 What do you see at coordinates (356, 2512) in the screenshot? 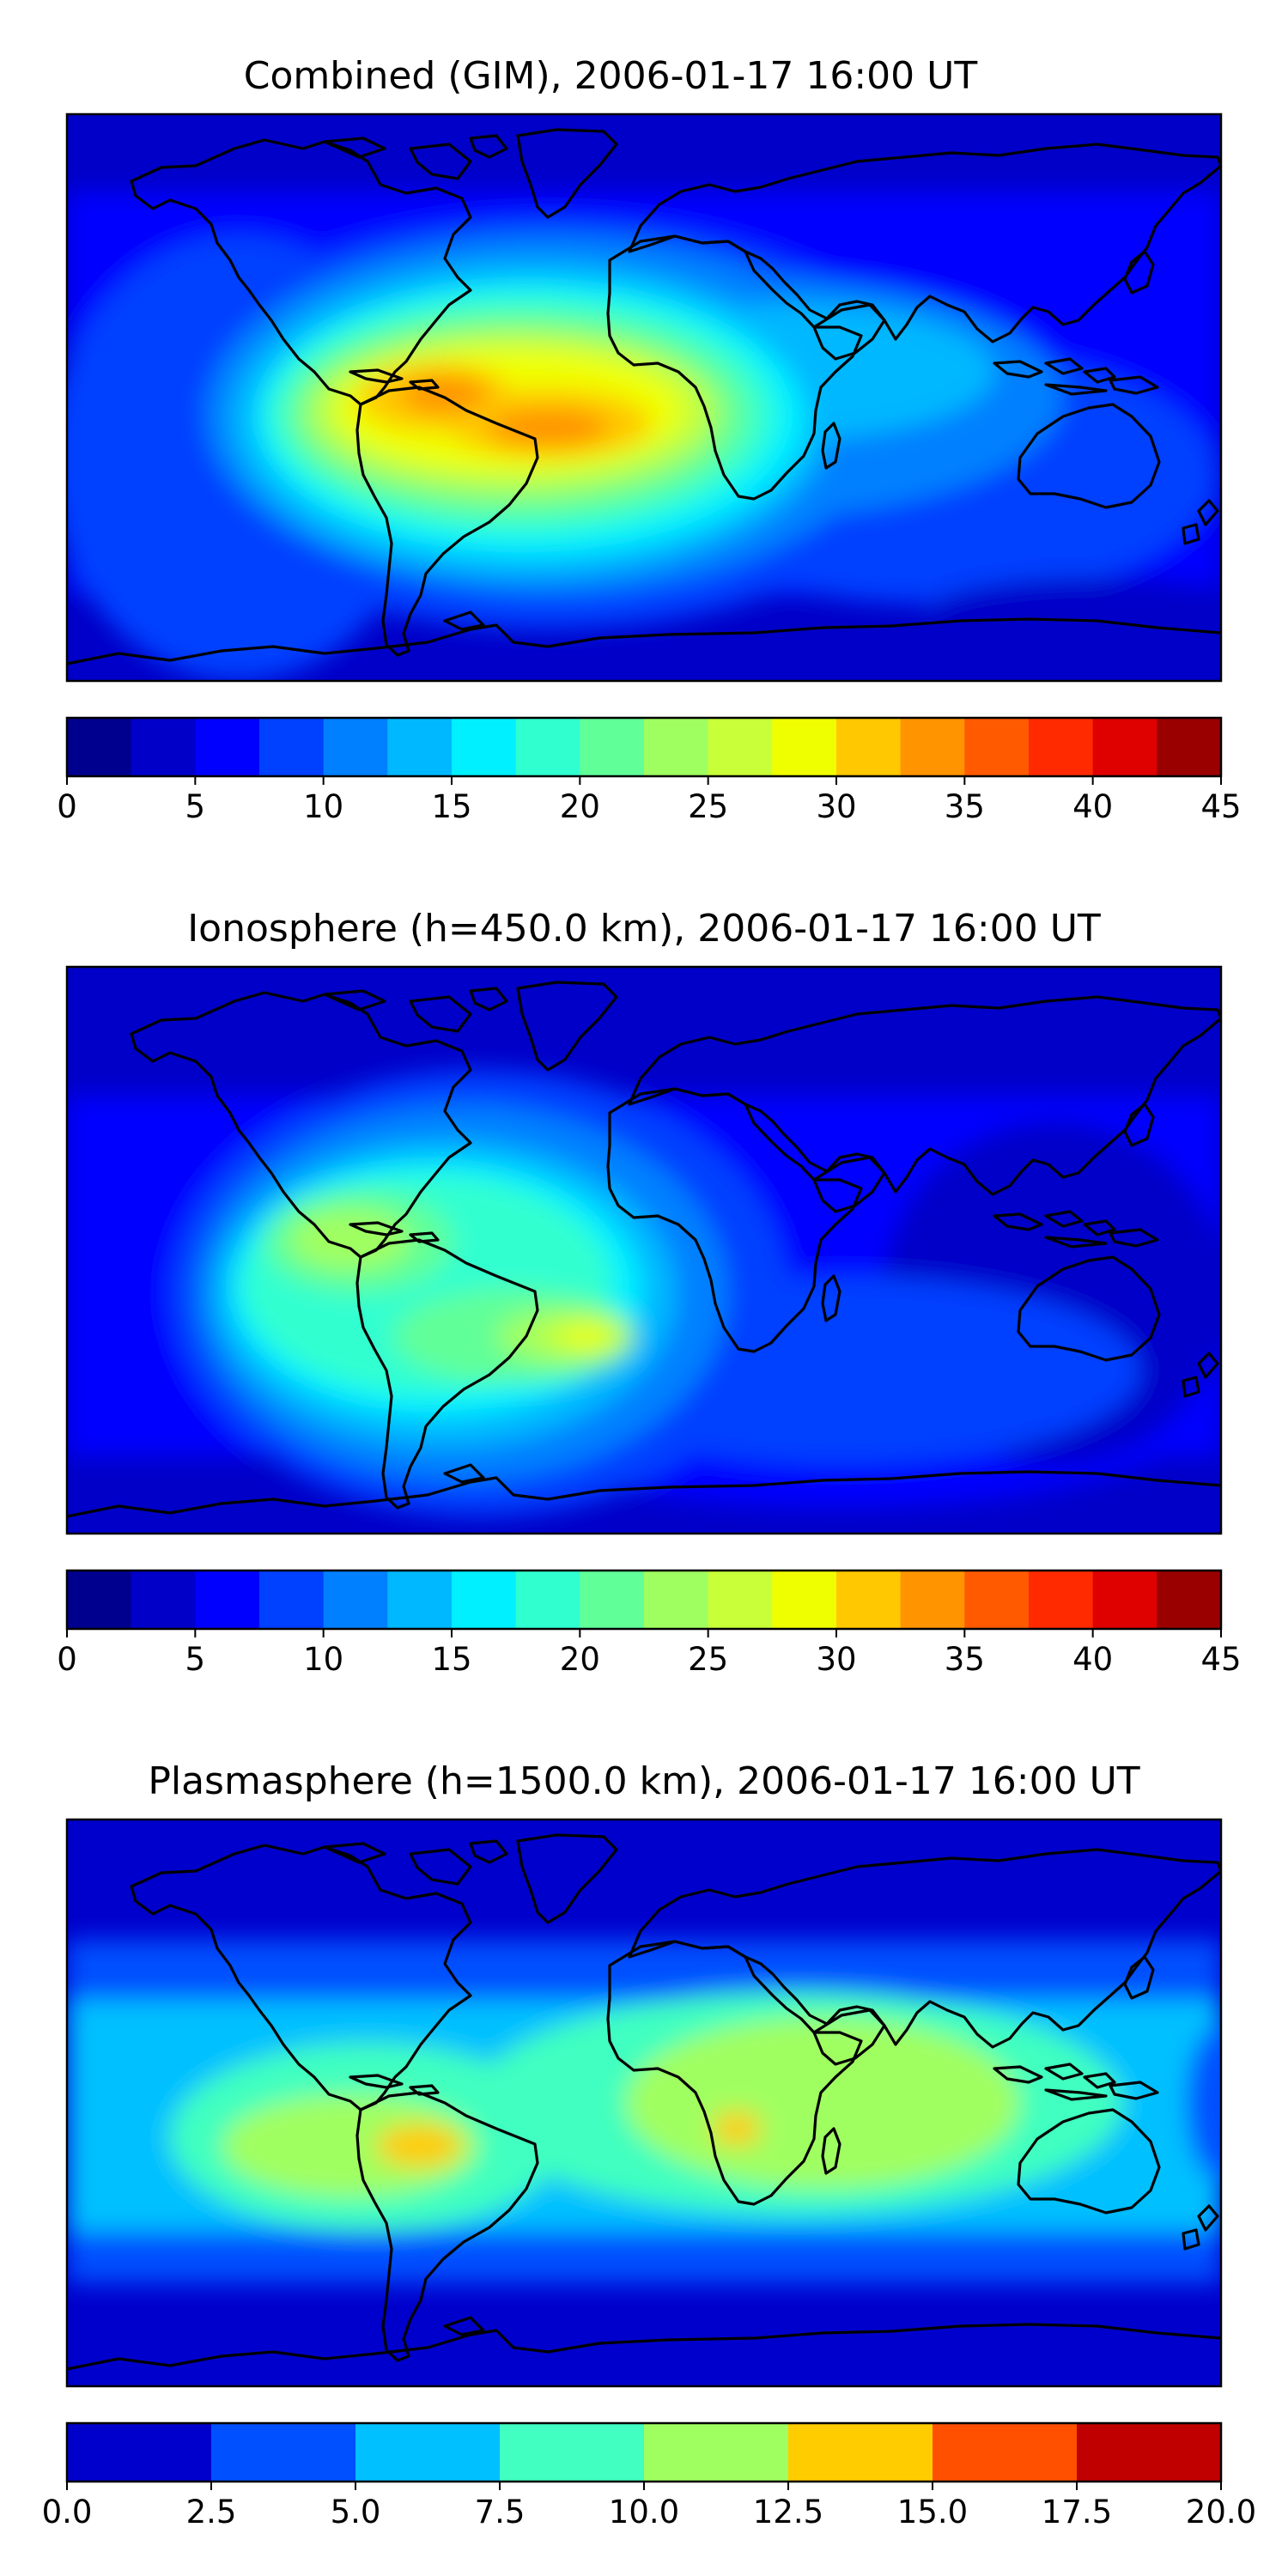
I see `colorbar-tick-label: 5.0` at bounding box center [356, 2512].